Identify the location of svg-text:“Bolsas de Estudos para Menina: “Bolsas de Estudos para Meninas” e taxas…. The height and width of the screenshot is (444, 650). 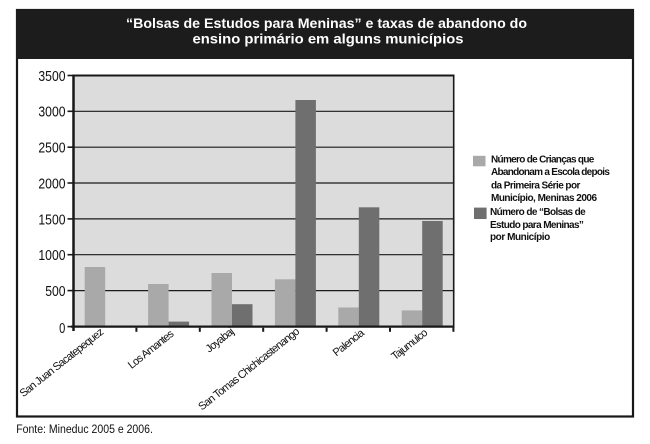
(326, 24).